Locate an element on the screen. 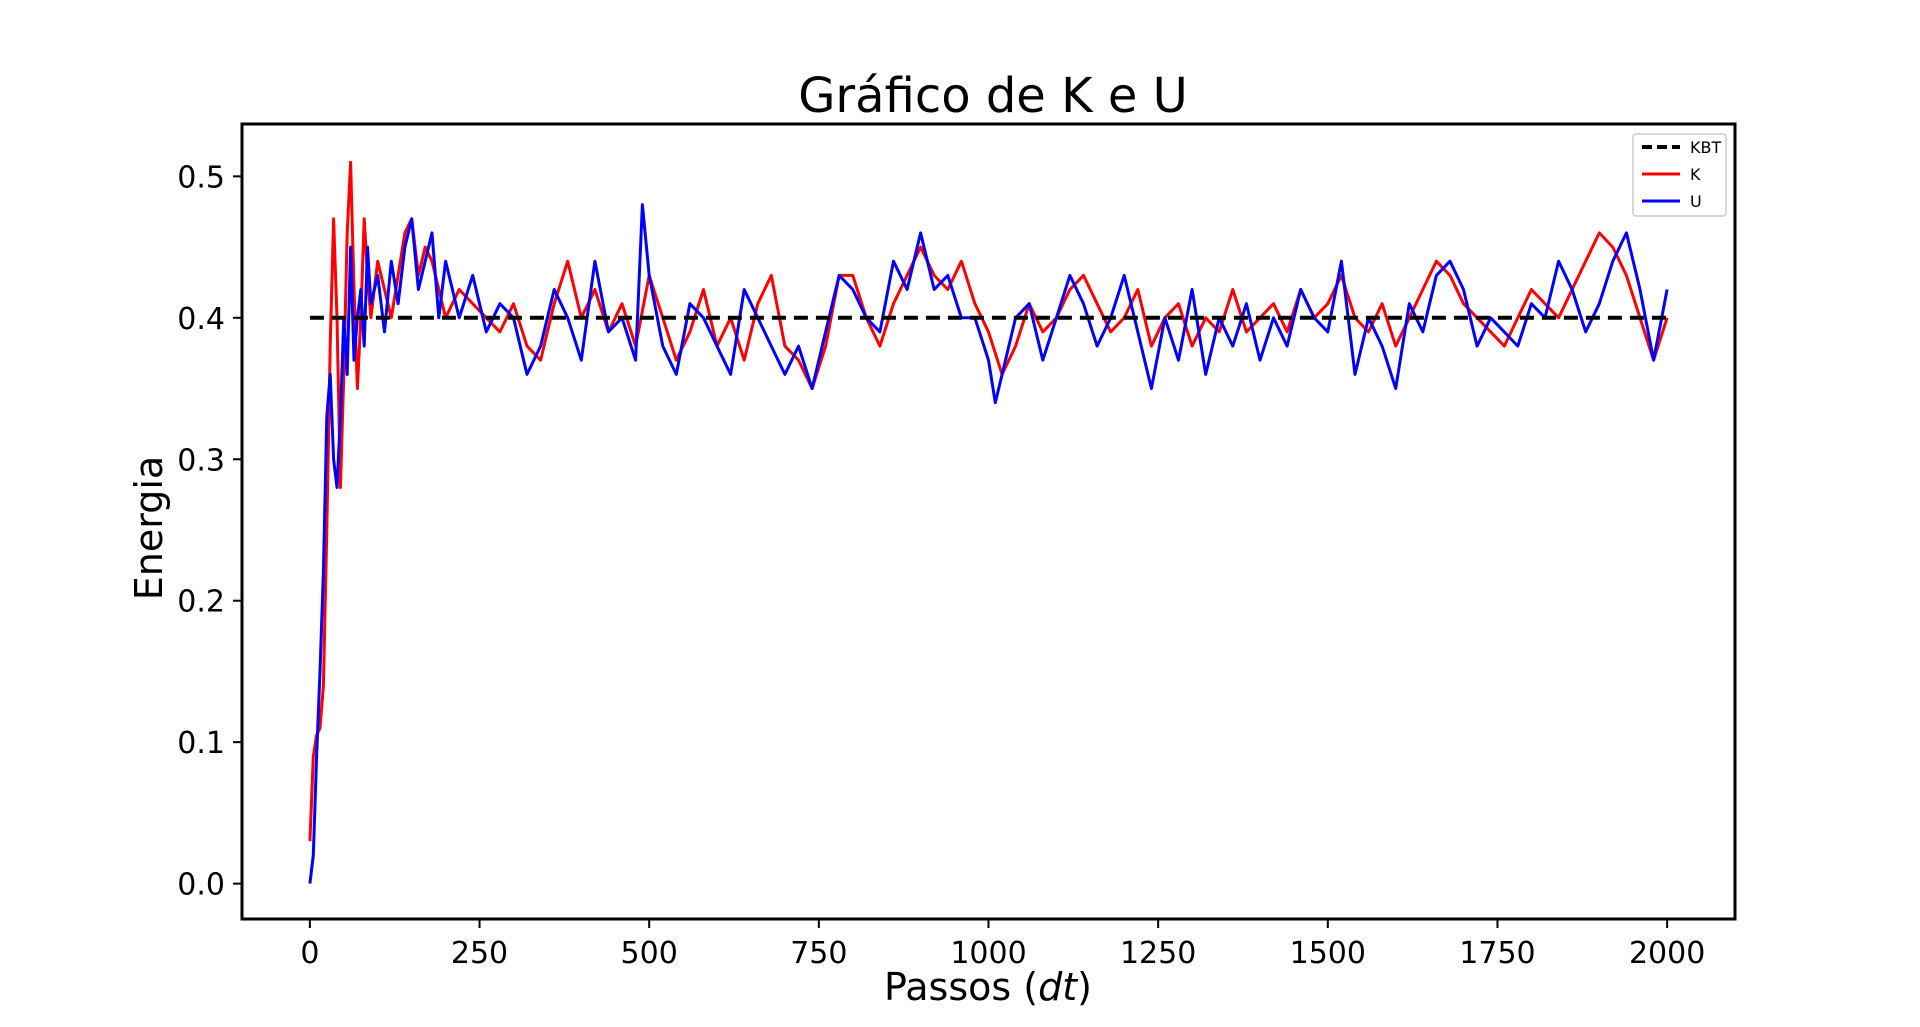  y-tick-label: 0.1 is located at coordinates (201, 743).